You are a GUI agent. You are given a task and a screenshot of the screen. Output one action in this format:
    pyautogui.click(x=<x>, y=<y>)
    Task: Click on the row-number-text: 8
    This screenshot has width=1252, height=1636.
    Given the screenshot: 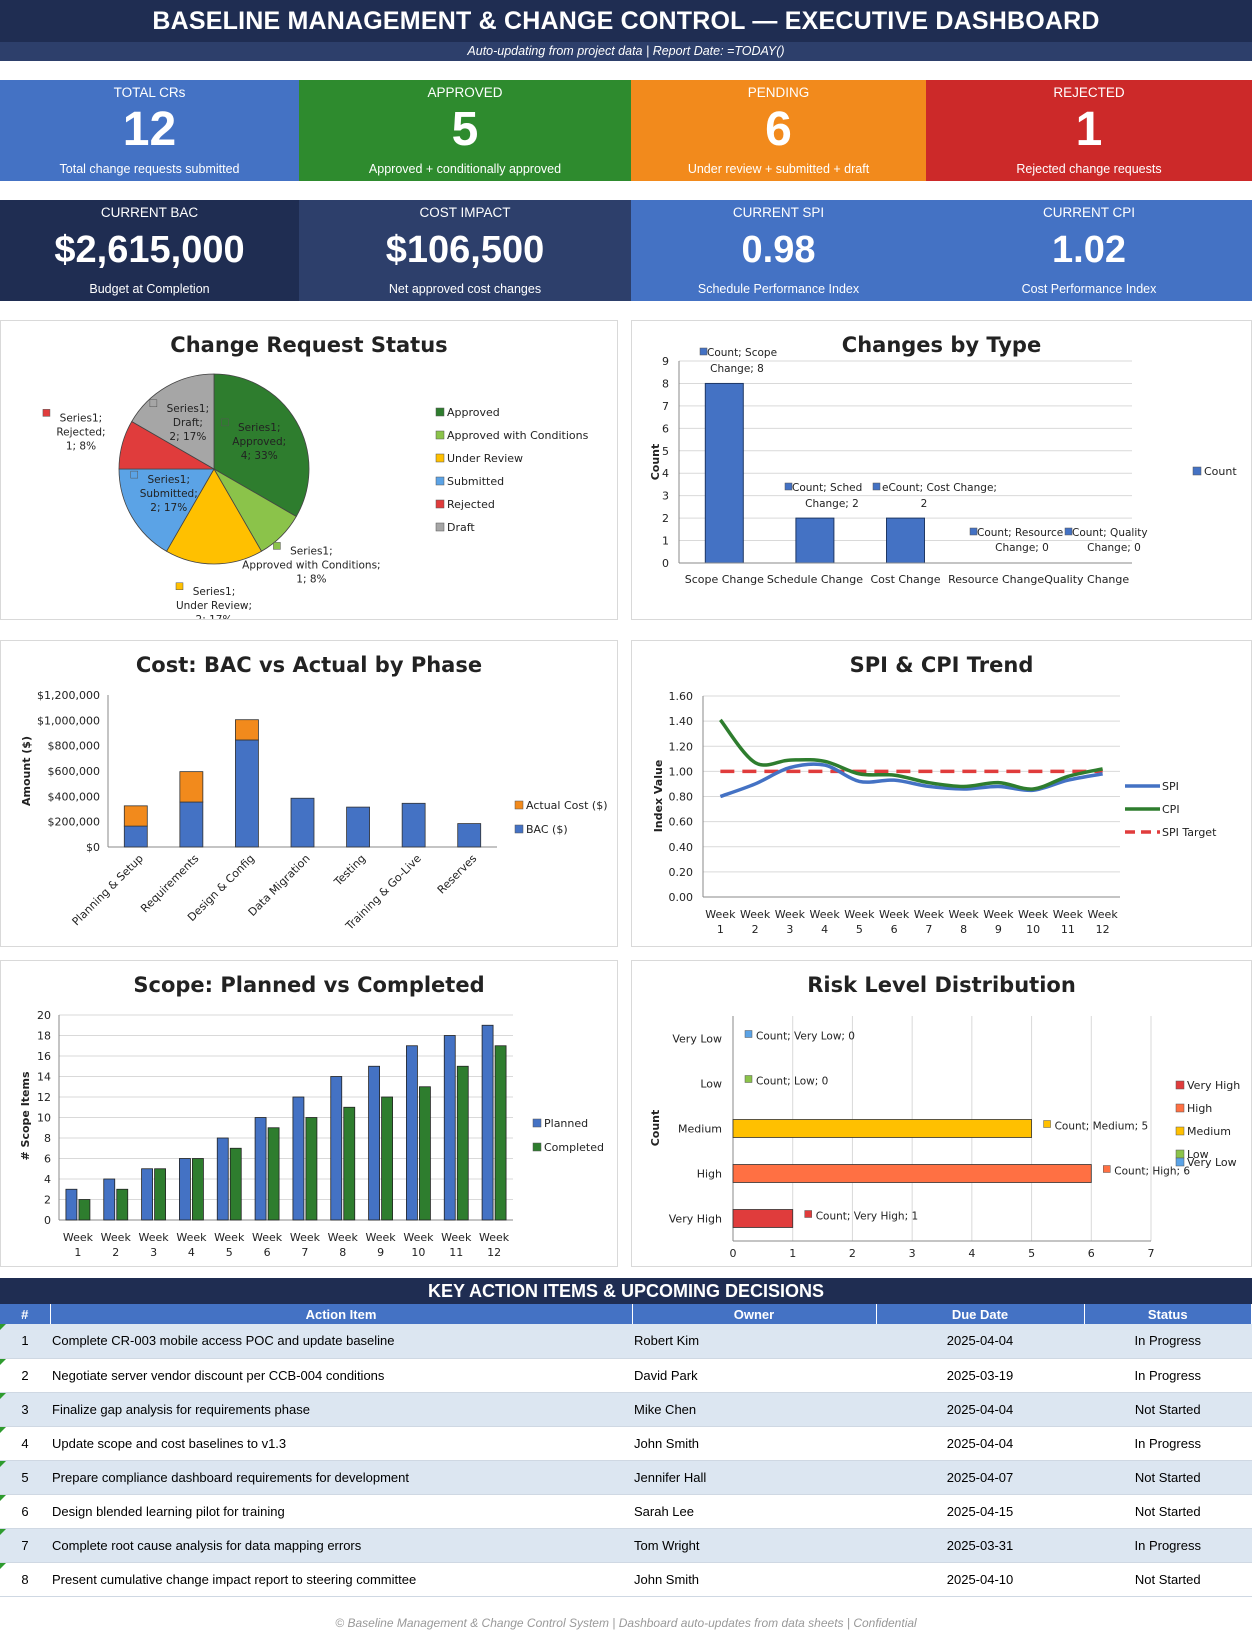 What is the action you would take?
    pyautogui.click(x=25, y=1579)
    